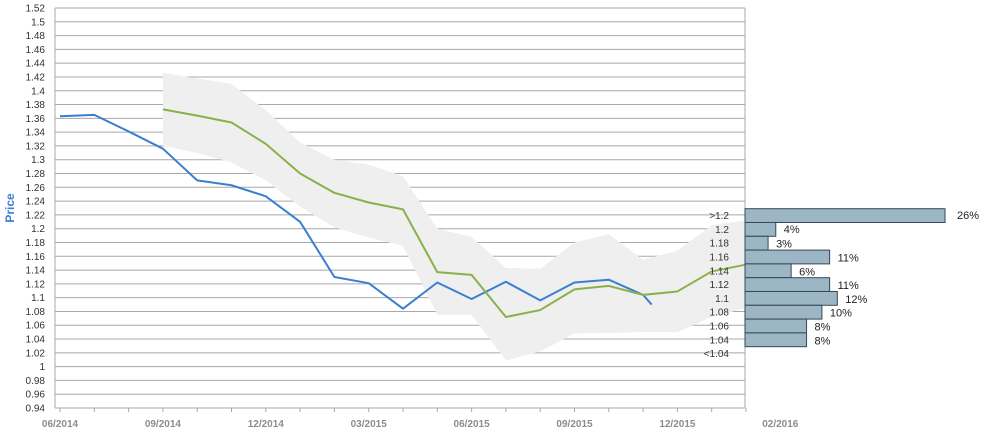  Describe the element at coordinates (36, 395) in the screenshot. I see `y-tick-label: 0.96` at that location.